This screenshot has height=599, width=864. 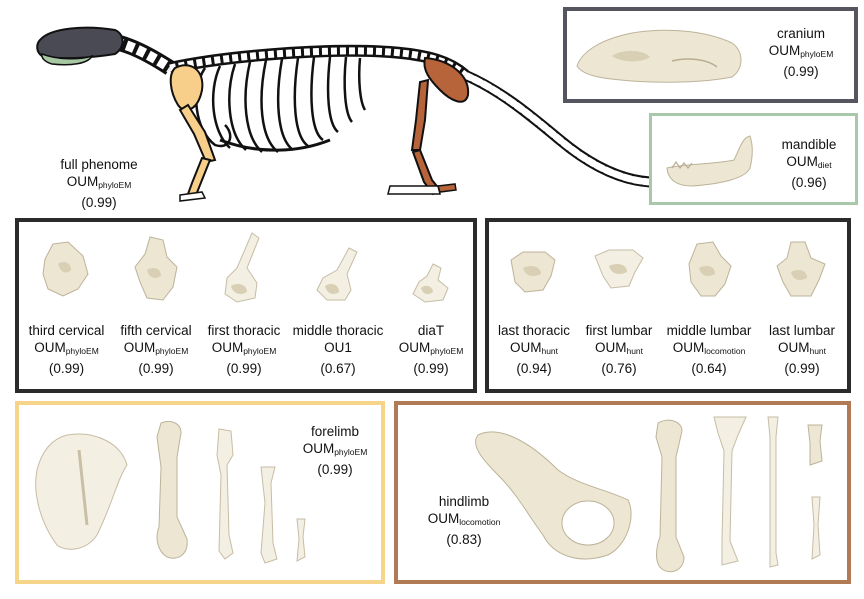 I want to click on mandible-photo, so click(x=709, y=161).